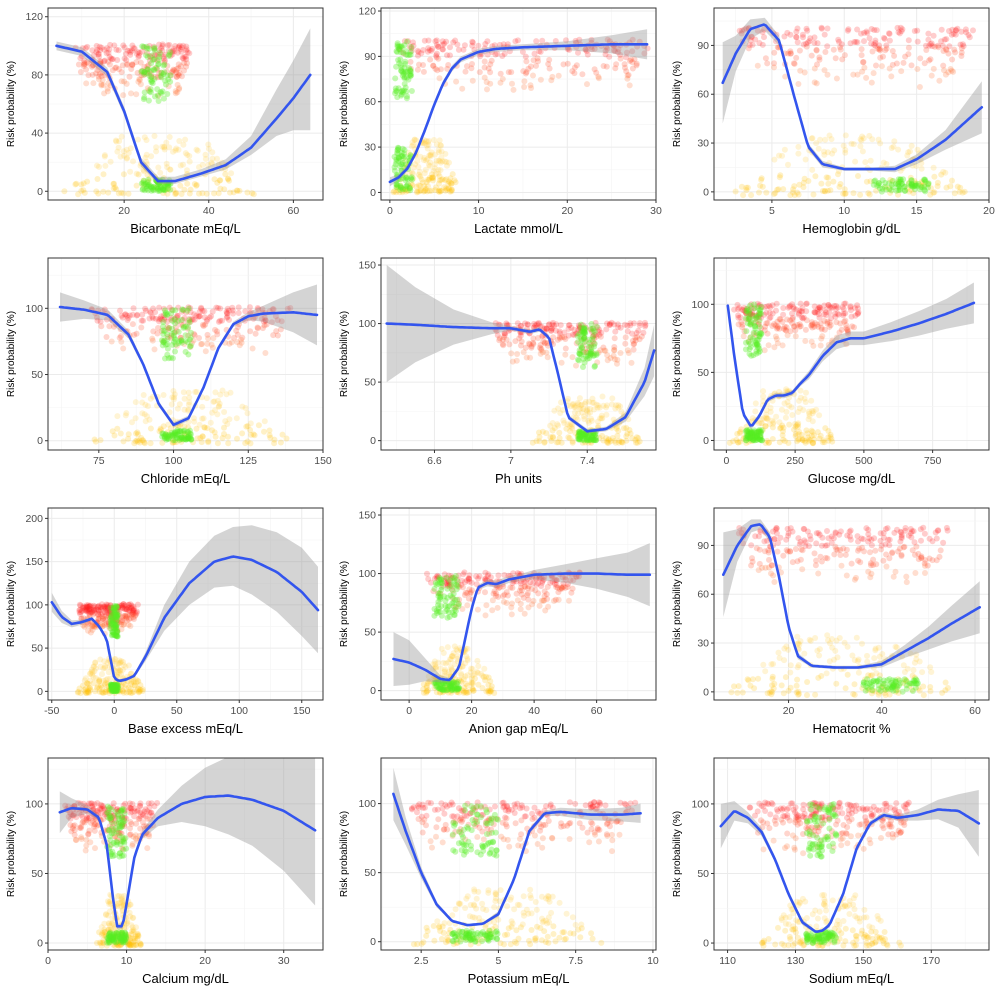  What do you see at coordinates (851, 104) in the screenshot?
I see `plot-frame` at bounding box center [851, 104].